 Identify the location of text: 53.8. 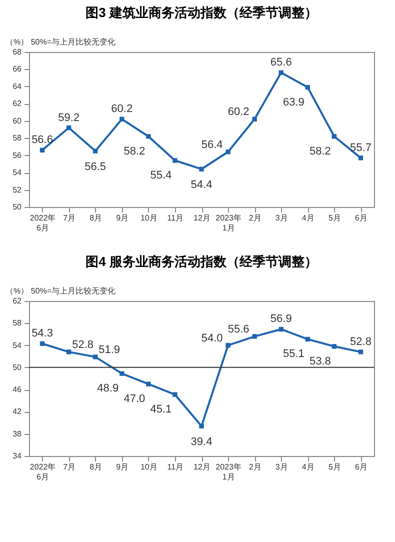
(320, 361).